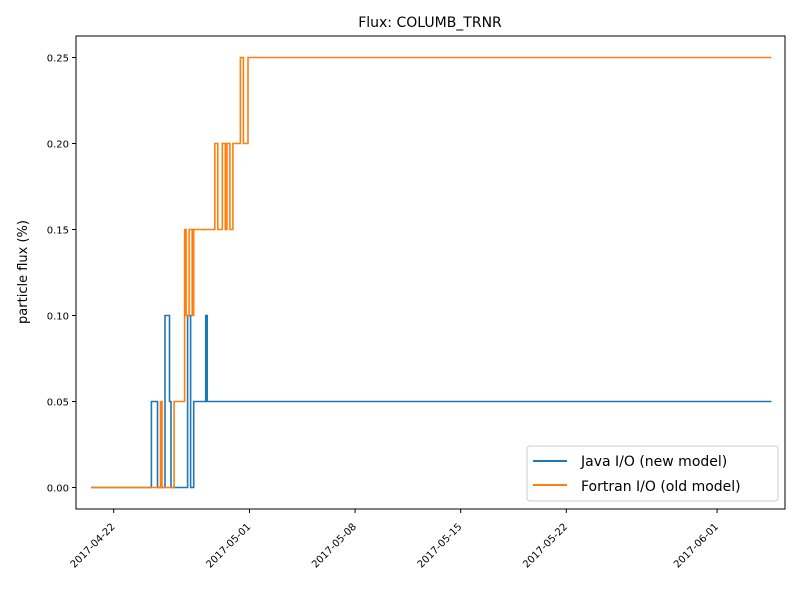 The width and height of the screenshot is (800, 600). What do you see at coordinates (61, 274) in the screenshot?
I see `y-axis: 0.00 0.05 0.10 0.15 0.20 0.25` at bounding box center [61, 274].